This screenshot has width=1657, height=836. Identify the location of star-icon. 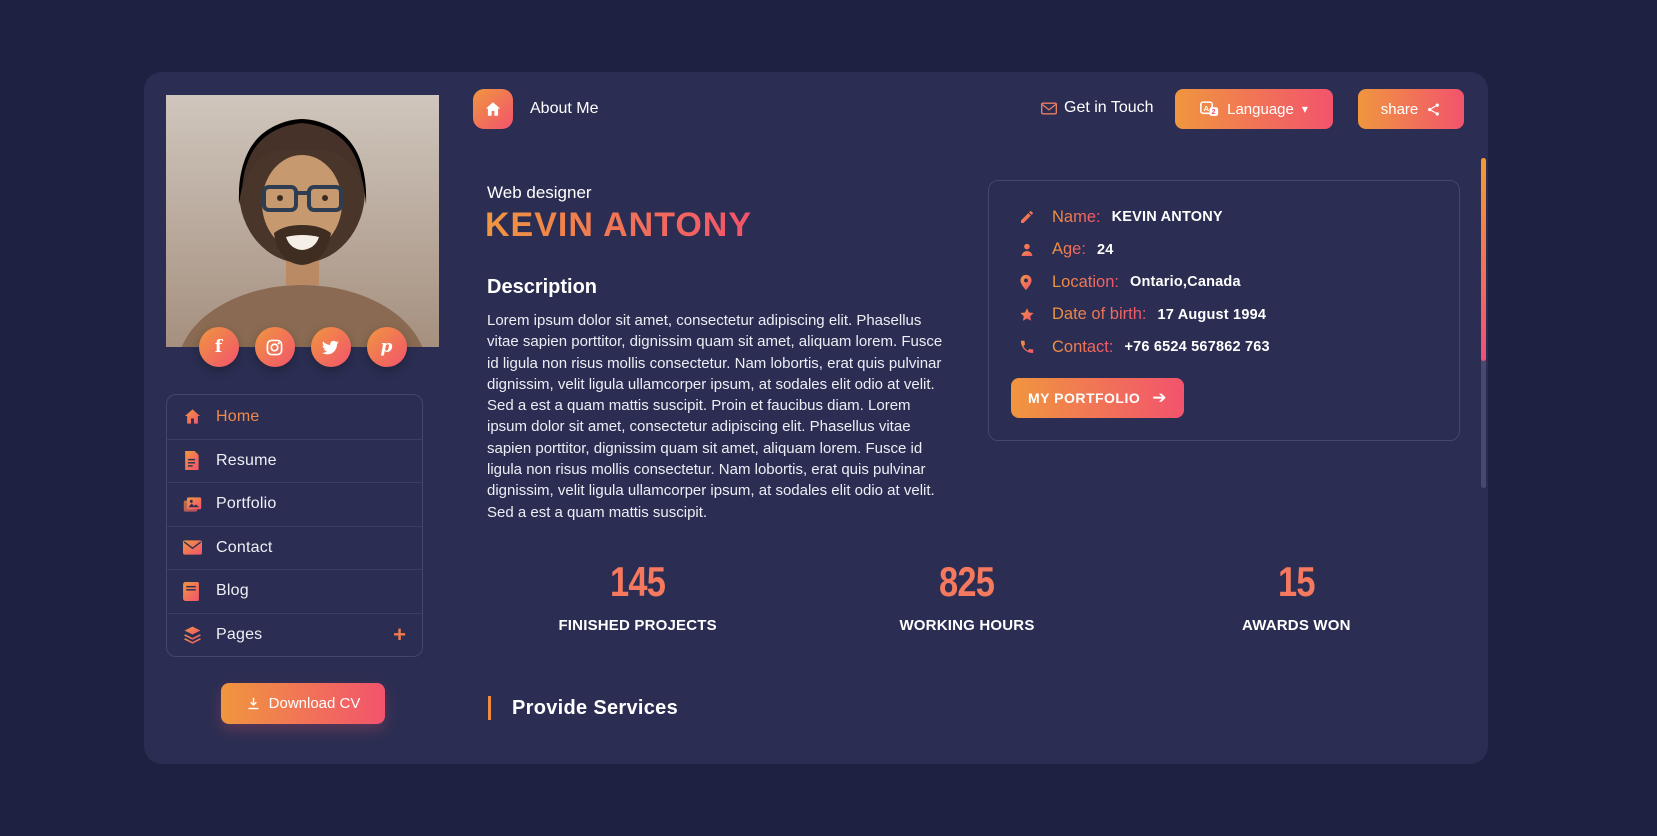
(1028, 315).